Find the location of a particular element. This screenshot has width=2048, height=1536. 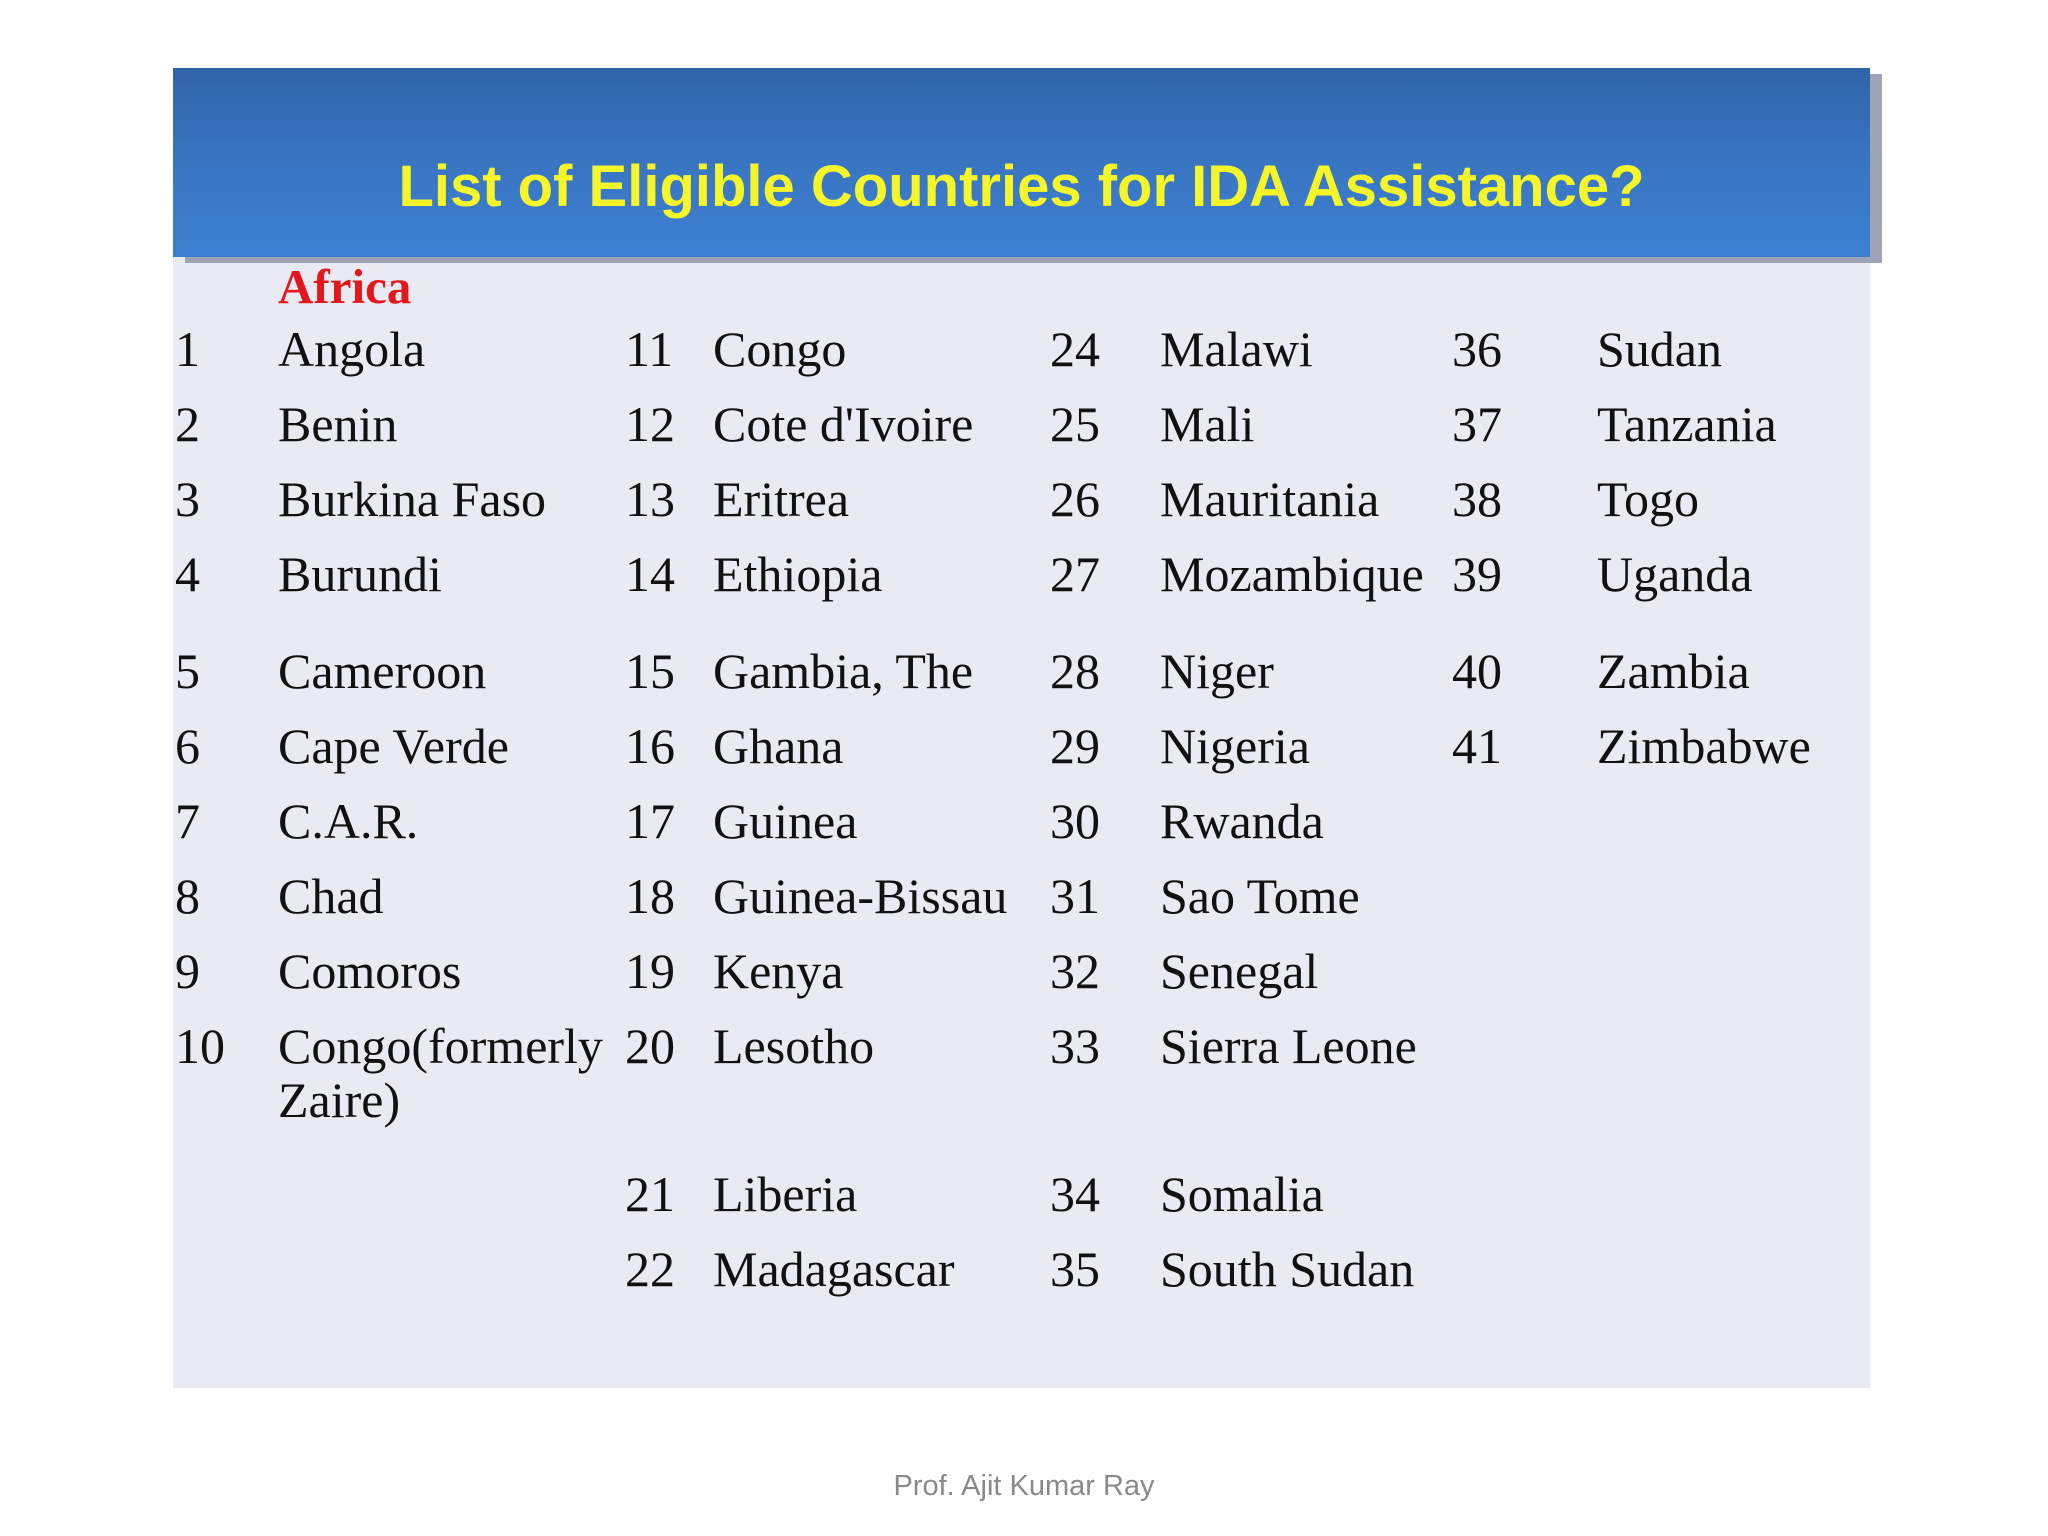

country-name: Chad is located at coordinates (331, 896).